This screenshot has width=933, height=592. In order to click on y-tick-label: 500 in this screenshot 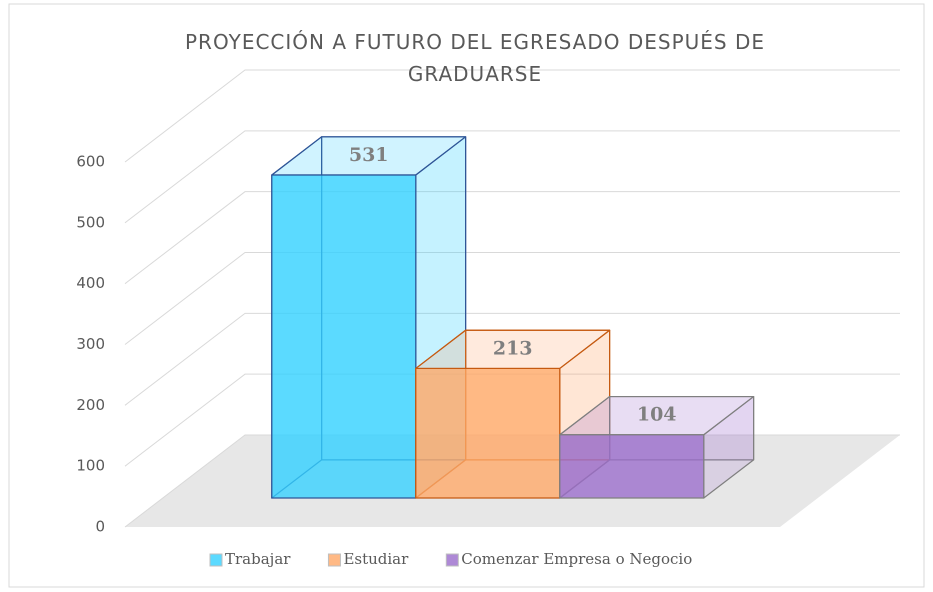, I will do `click(90, 222)`.